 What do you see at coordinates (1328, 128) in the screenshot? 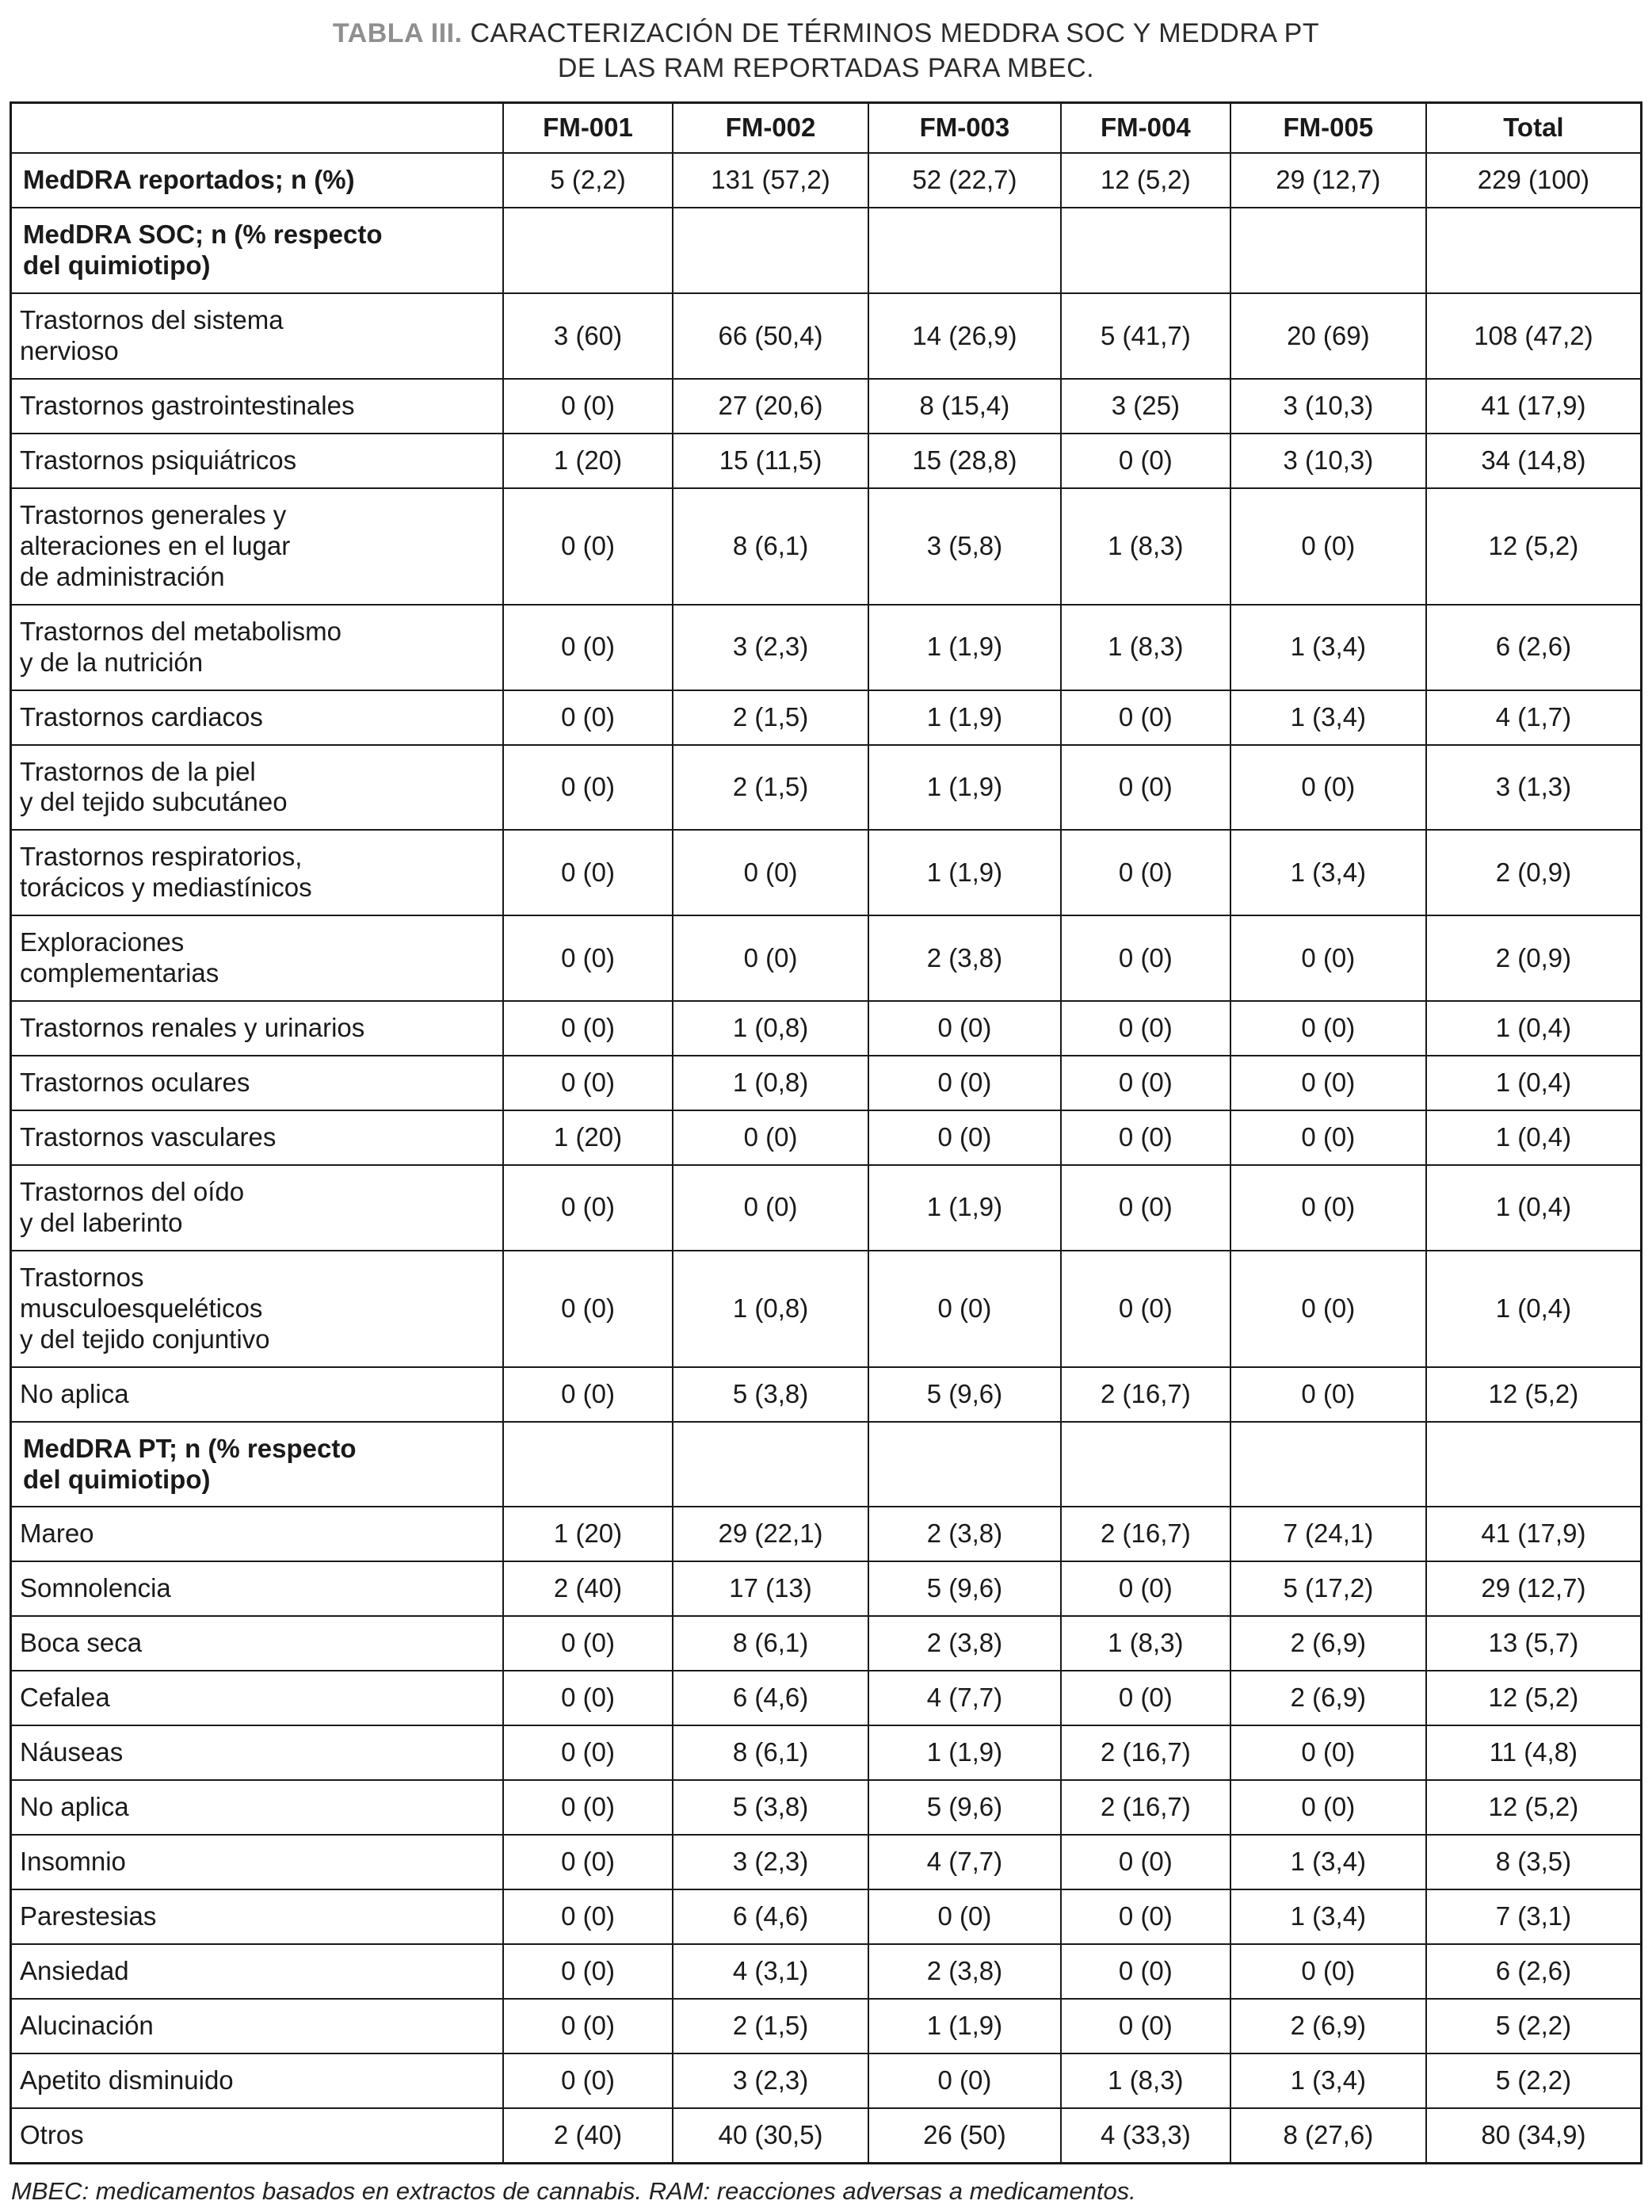
I see `column-header: FM-005` at bounding box center [1328, 128].